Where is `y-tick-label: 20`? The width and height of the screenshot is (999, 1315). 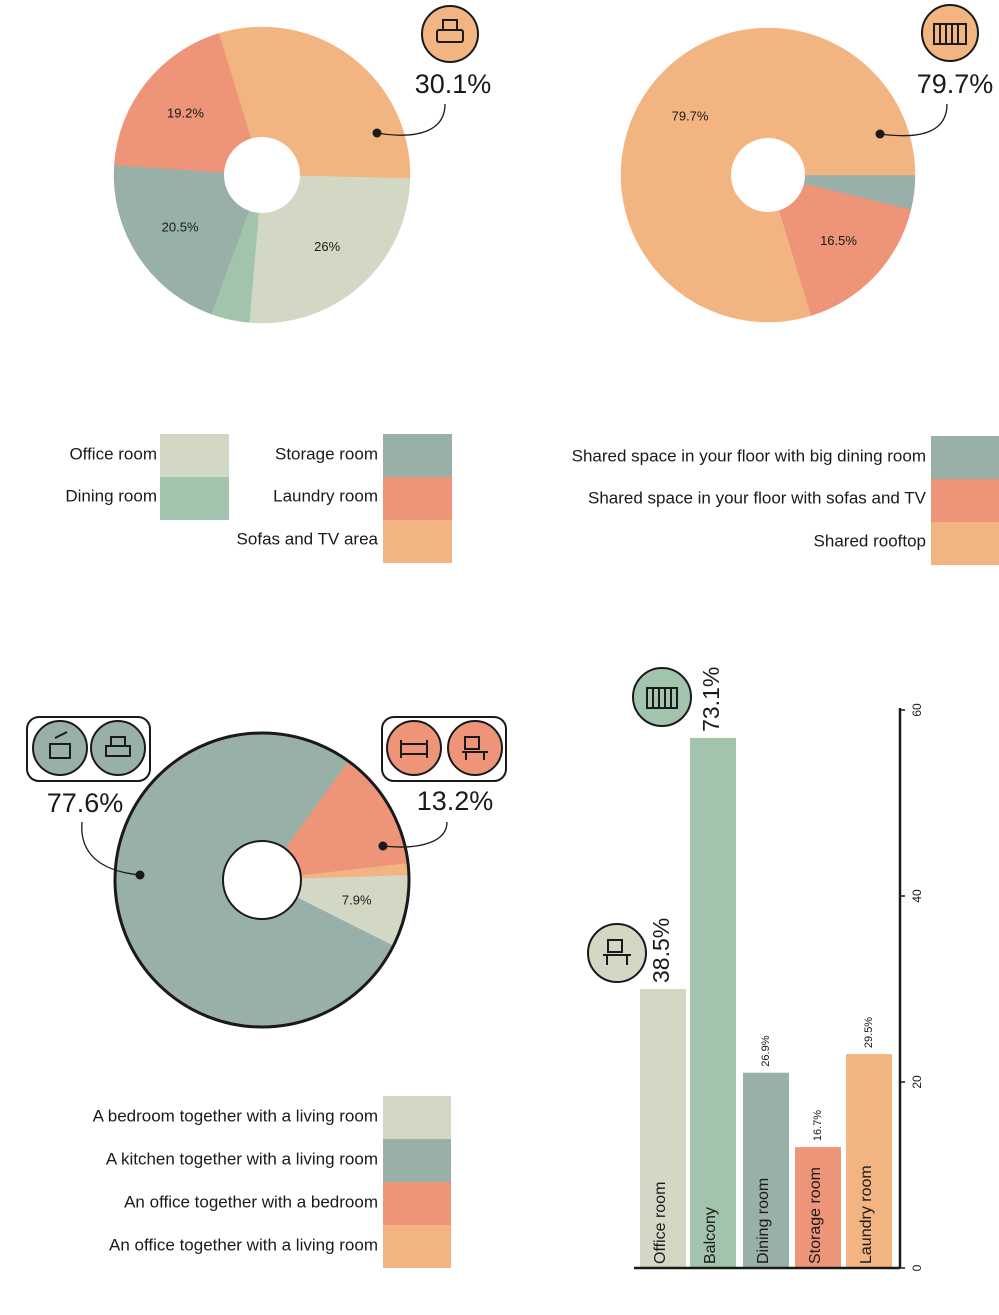
y-tick-label: 20 is located at coordinates (917, 1082).